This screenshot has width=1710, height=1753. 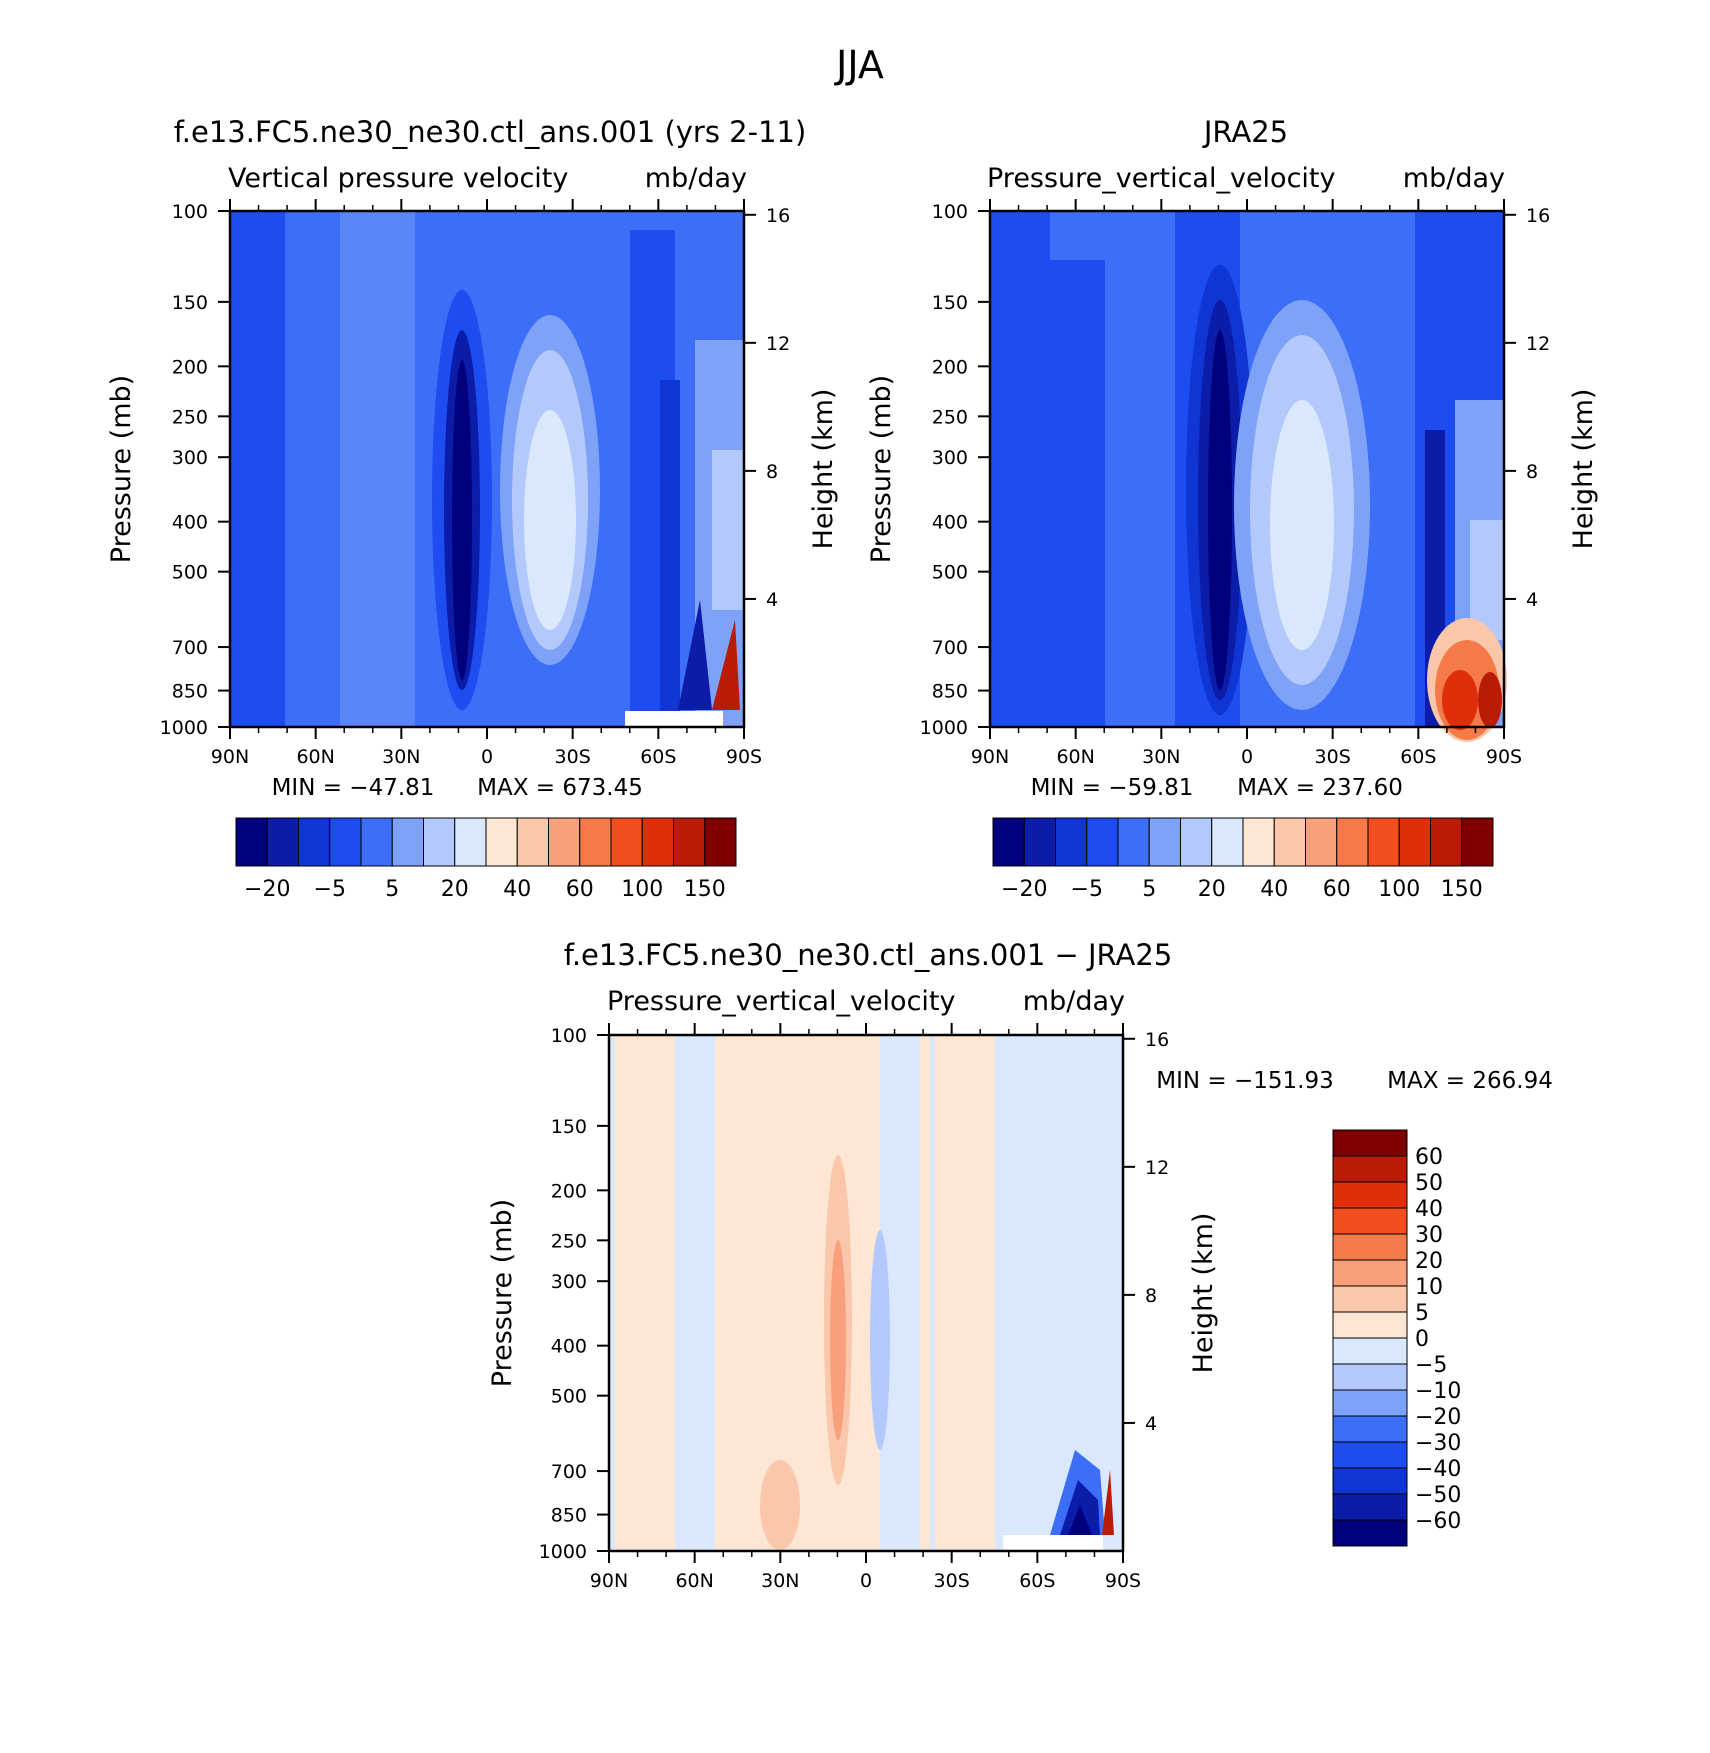 What do you see at coordinates (353, 788) in the screenshot?
I see `panel-model-min: MIN = −47.81` at bounding box center [353, 788].